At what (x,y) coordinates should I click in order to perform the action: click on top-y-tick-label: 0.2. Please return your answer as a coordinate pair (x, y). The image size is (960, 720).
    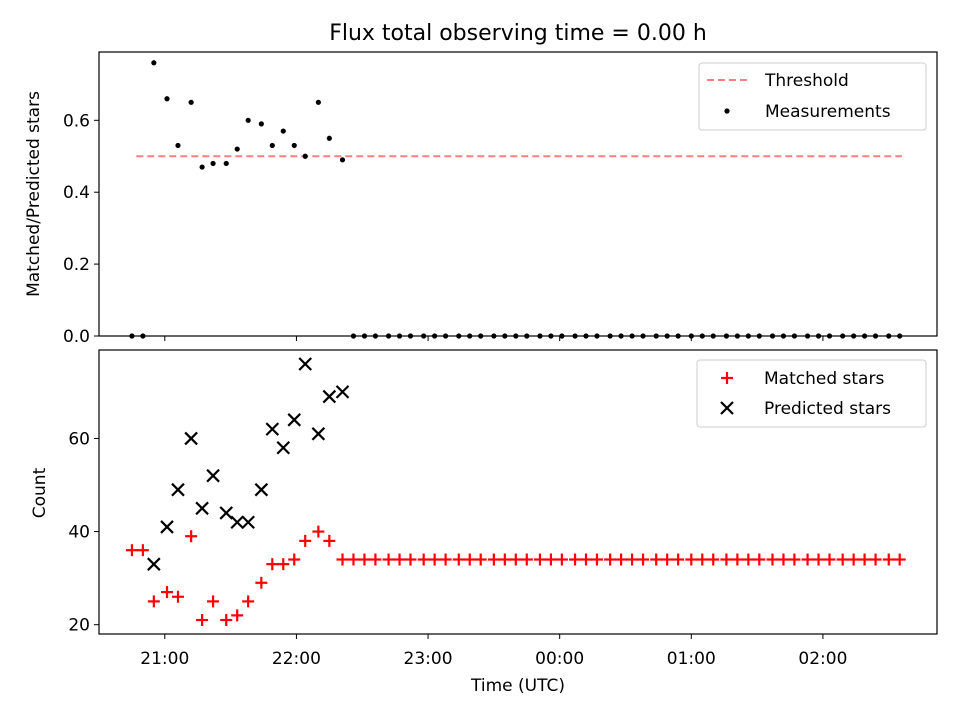
    Looking at the image, I should click on (76, 265).